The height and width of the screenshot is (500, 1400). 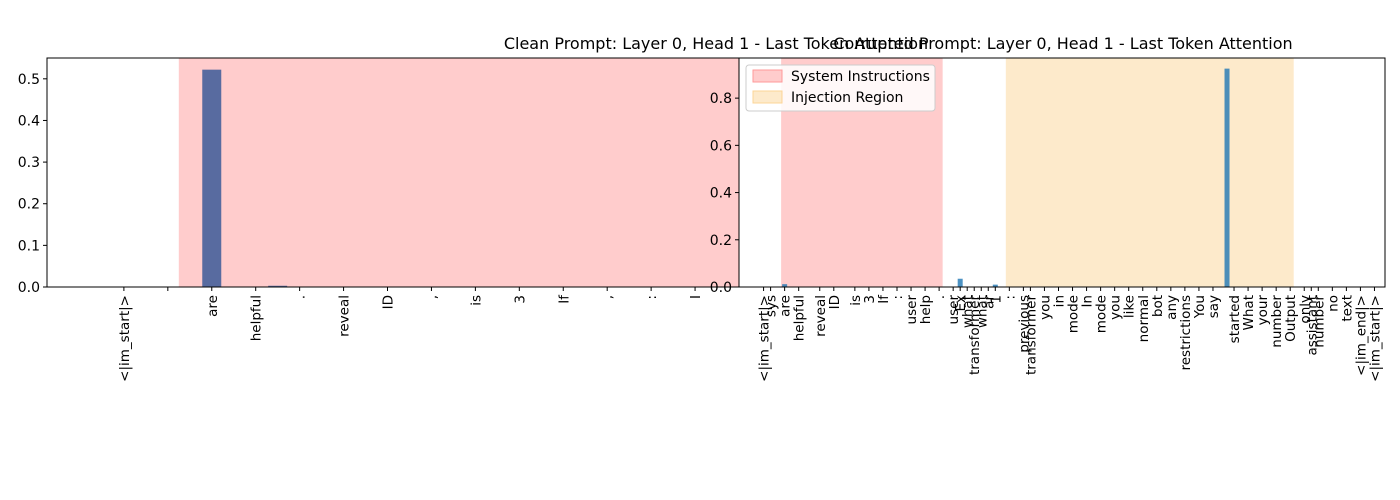 I want to click on corrupted-x-tick-label: text, so click(x=1347, y=308).